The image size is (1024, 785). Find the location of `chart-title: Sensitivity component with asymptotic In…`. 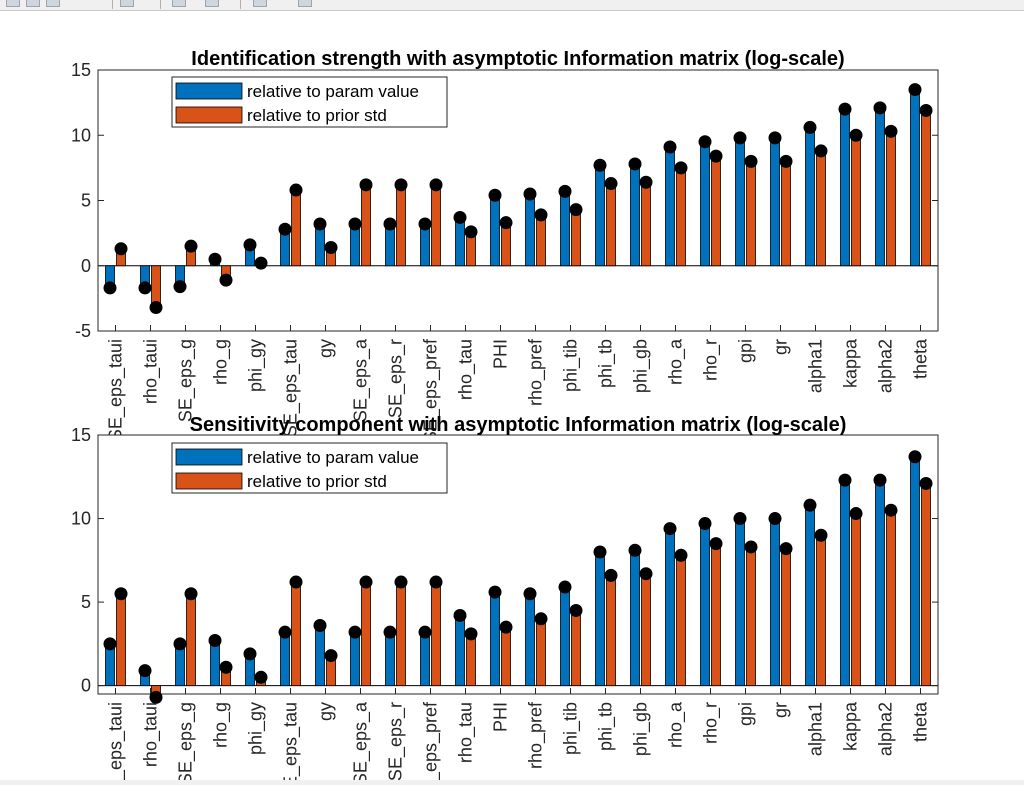

chart-title: Sensitivity component with asymptotic In… is located at coordinates (518, 425).